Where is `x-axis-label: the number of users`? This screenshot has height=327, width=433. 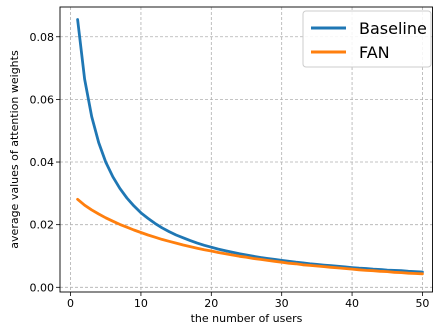 x-axis-label: the number of users is located at coordinates (247, 318).